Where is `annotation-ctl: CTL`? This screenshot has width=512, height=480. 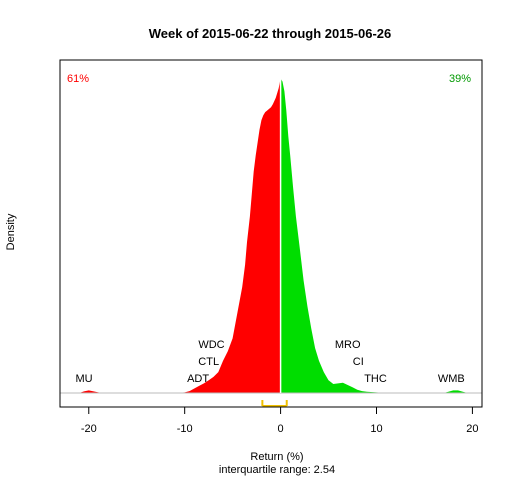 annotation-ctl: CTL is located at coordinates (208, 362).